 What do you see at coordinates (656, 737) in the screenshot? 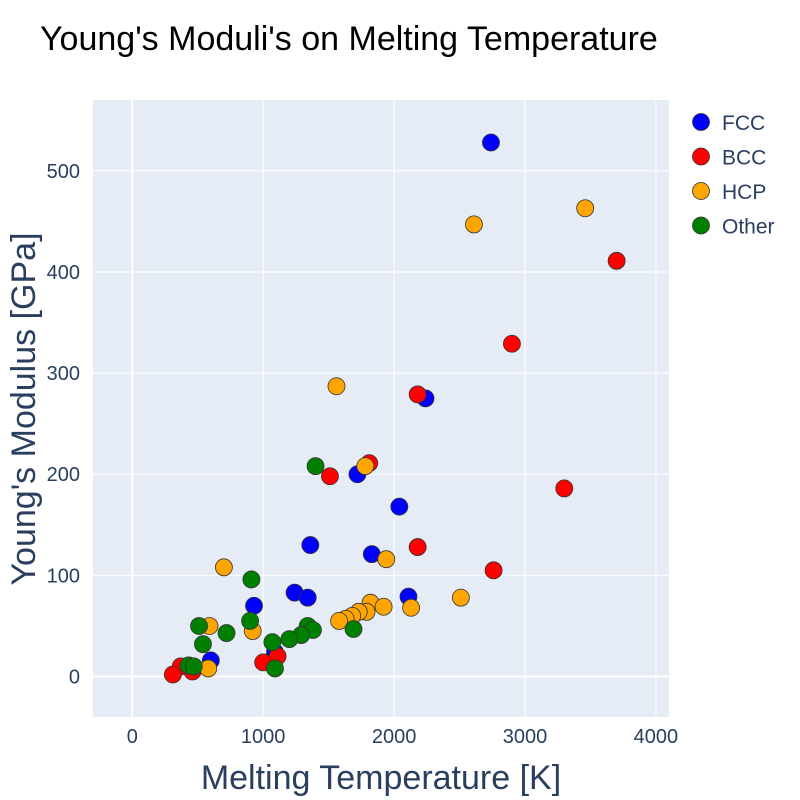
I see `x-tick-label: 4000` at bounding box center [656, 737].